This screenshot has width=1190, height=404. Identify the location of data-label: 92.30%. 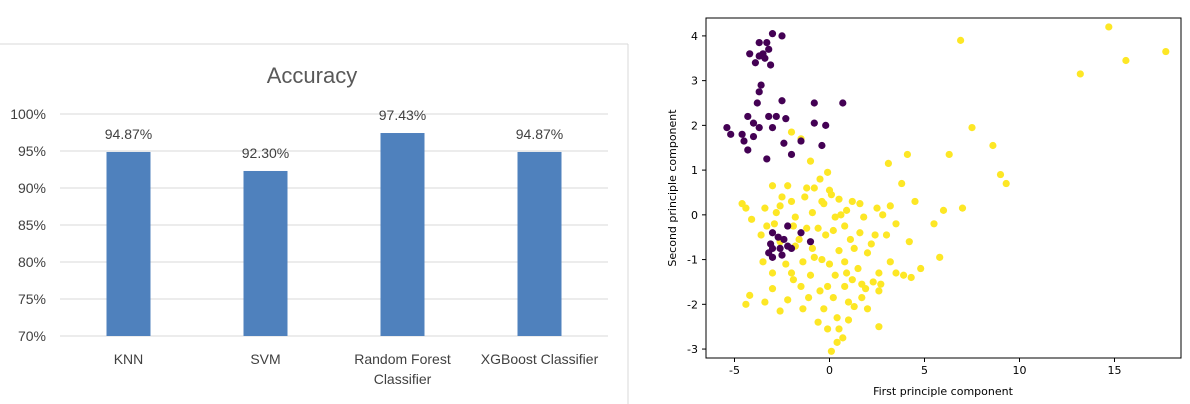
(265, 153).